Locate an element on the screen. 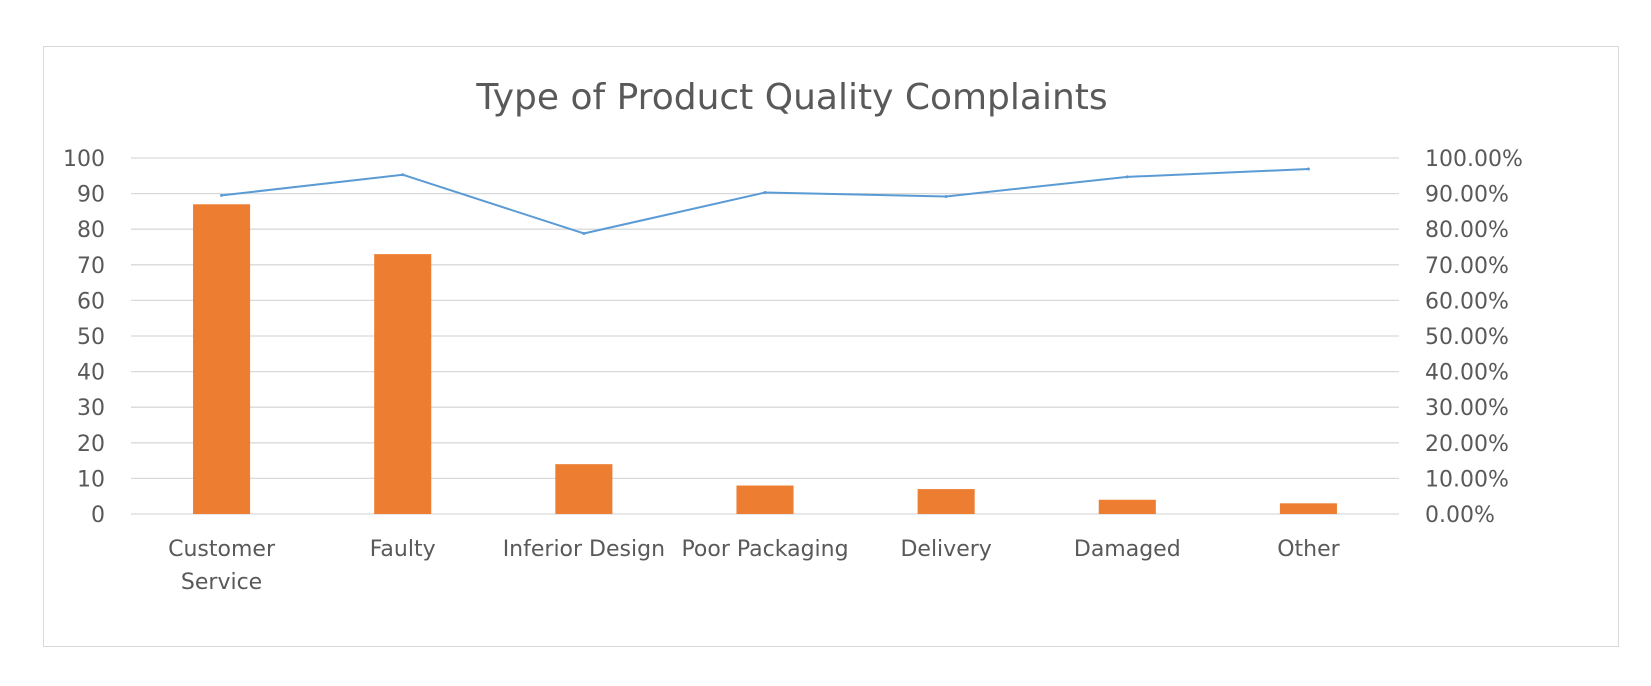 This screenshot has width=1651, height=686. primary-tick-label: 70 is located at coordinates (91, 266).